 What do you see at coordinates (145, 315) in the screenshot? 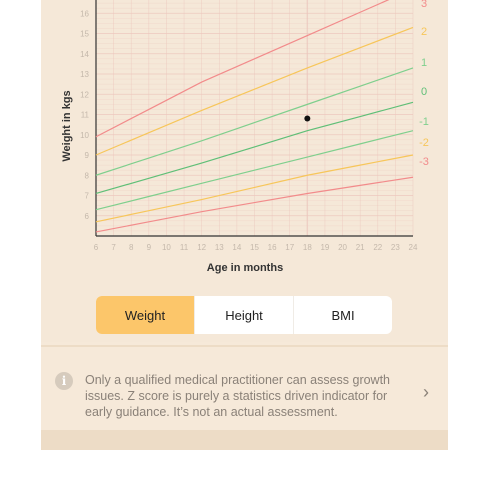
I see `tab-weight: Weight` at bounding box center [145, 315].